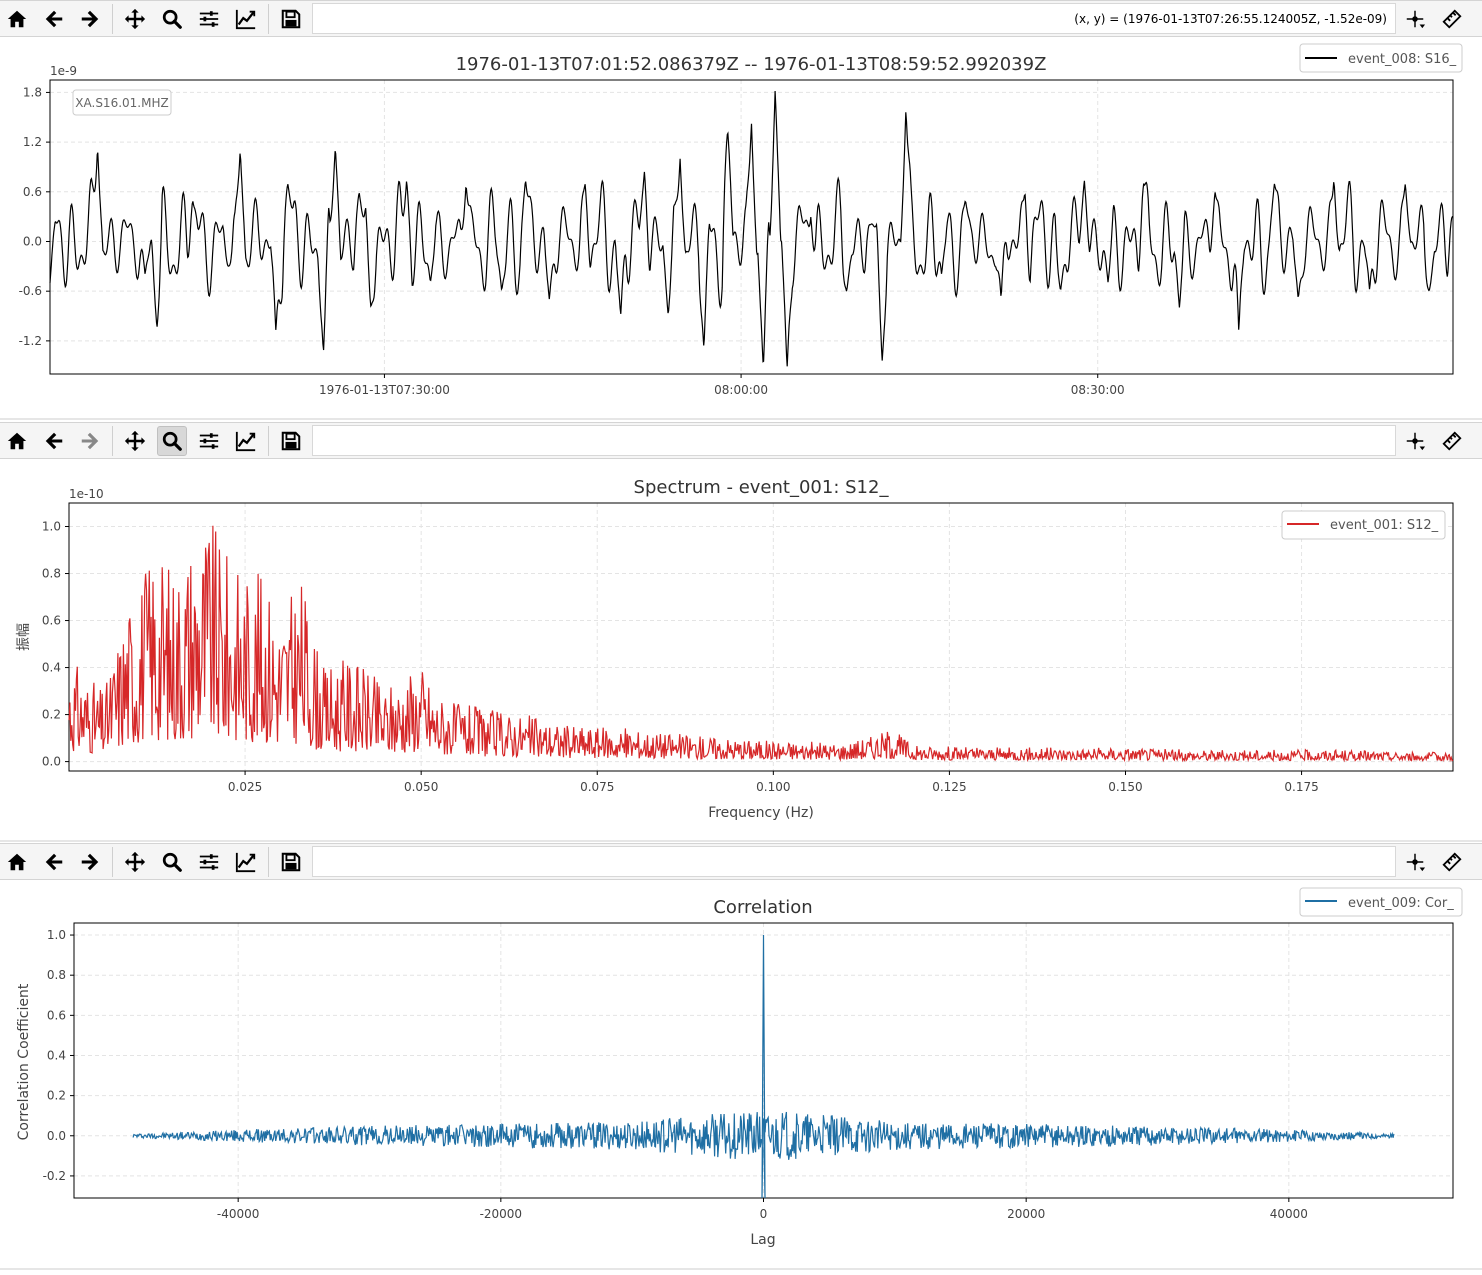 Image resolution: width=1482 pixels, height=1275 pixels. Describe the element at coordinates (1125, 787) in the screenshot. I see `x-tick-label: 0.150` at that location.